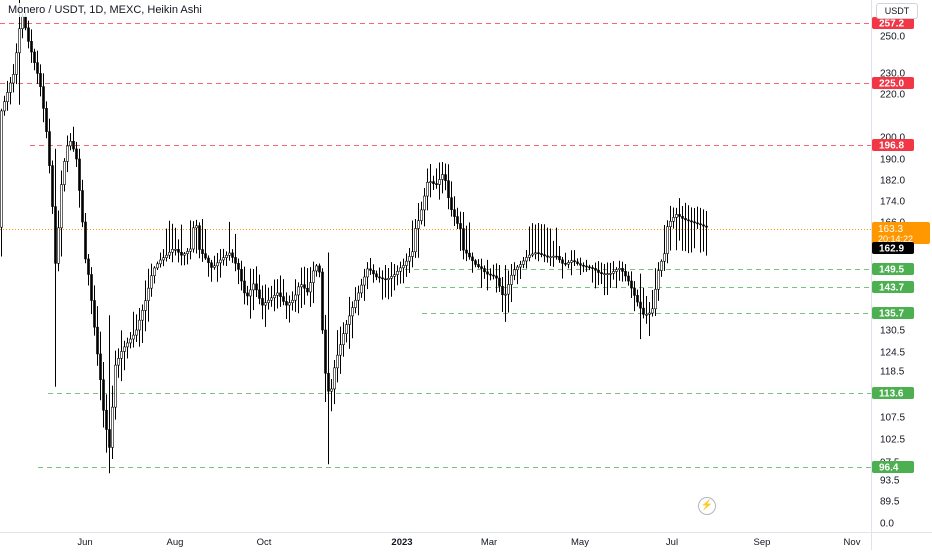 Image resolution: width=932 pixels, height=555 pixels. Describe the element at coordinates (891, 288) in the screenshot. I see `support-tag: 143.7` at that location.